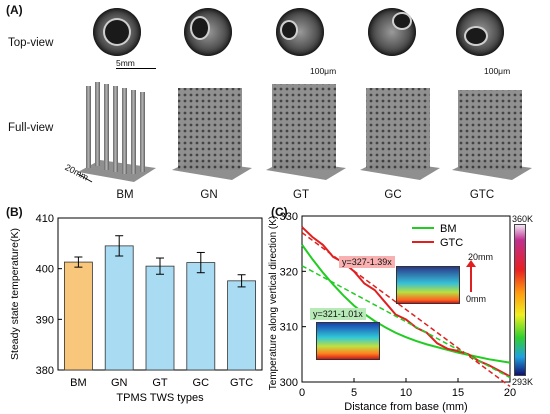 The image size is (550, 414). I want to click on legend-label-gtc: GTC, so click(451, 243).